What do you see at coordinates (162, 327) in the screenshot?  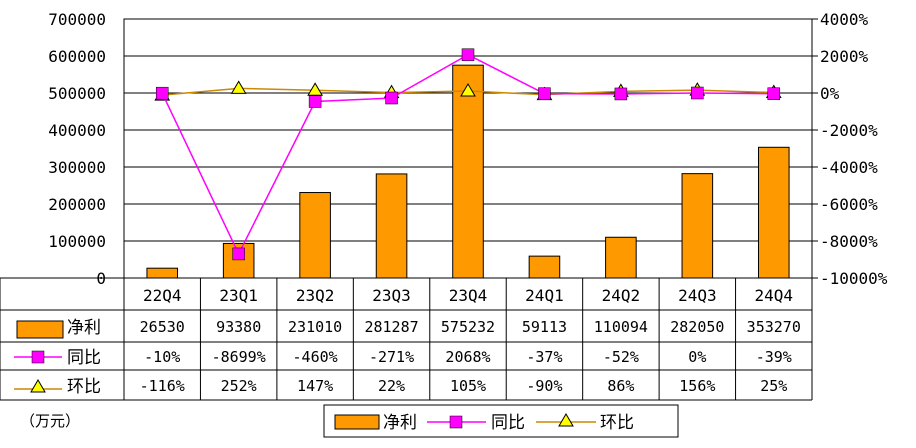 I see `table-cell-value: 26530` at bounding box center [162, 327].